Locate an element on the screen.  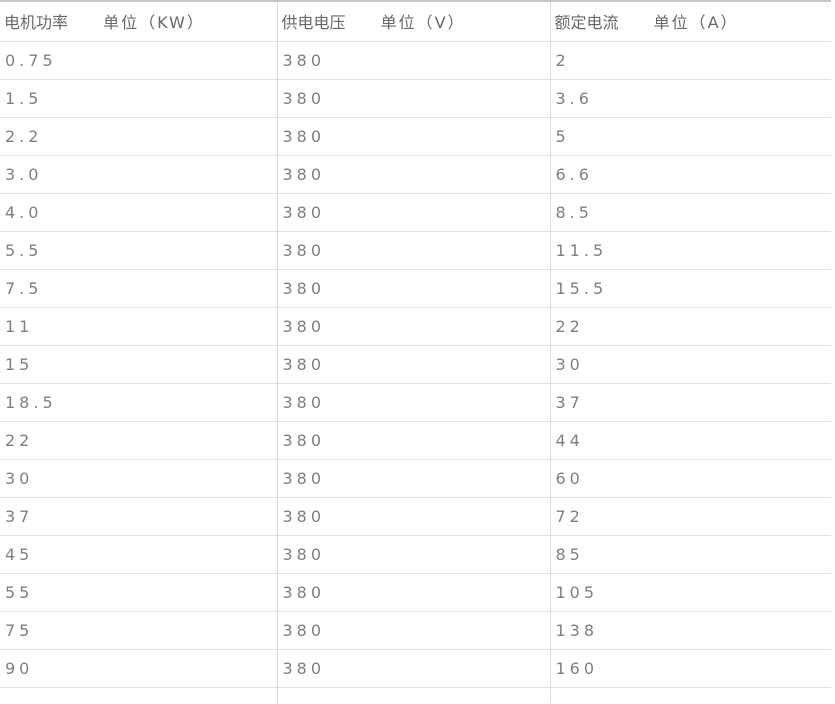
table-cell: 3.6 is located at coordinates (690, 98).